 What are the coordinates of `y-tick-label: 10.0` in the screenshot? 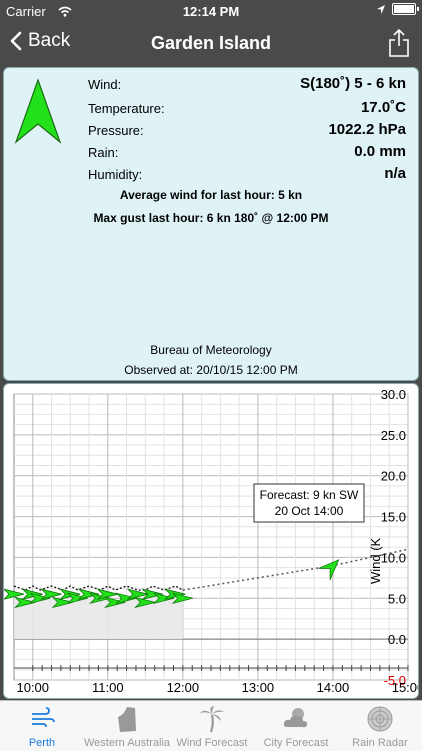 It's located at (393, 557).